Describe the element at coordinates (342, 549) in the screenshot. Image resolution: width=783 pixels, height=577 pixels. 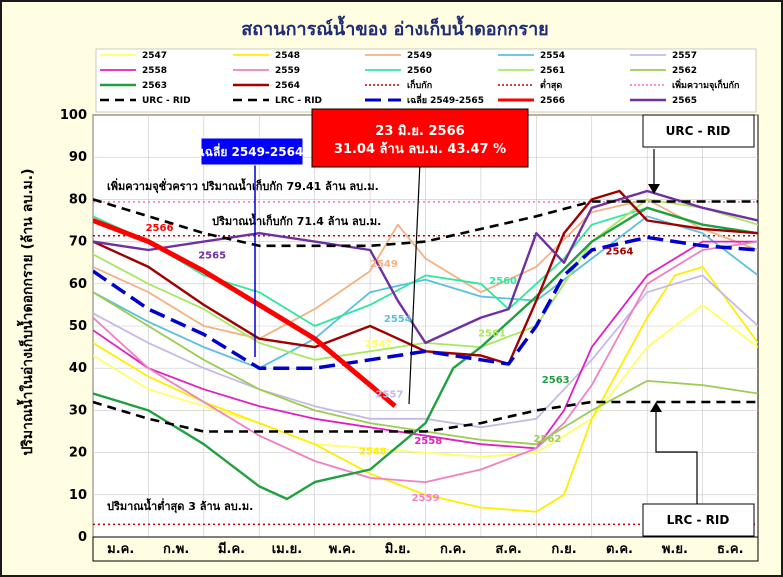
I see `x-tick-label: พ.ค.` at that location.